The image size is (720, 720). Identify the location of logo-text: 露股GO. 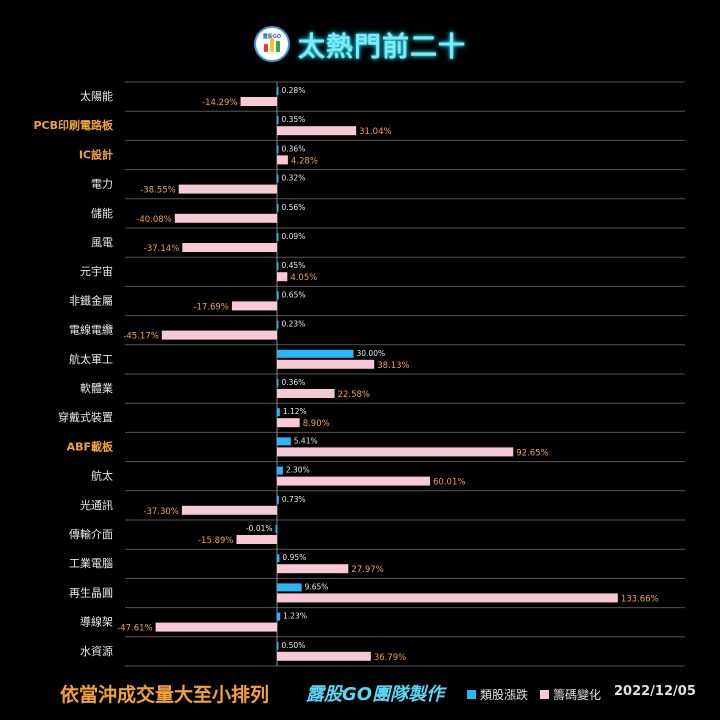
(272, 37).